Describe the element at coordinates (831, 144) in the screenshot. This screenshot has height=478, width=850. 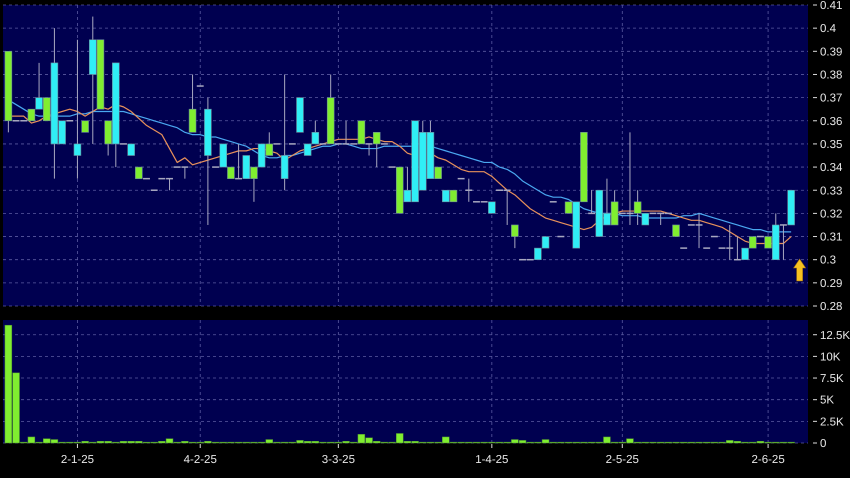
I see `y-tick-label: 0.35` at that location.